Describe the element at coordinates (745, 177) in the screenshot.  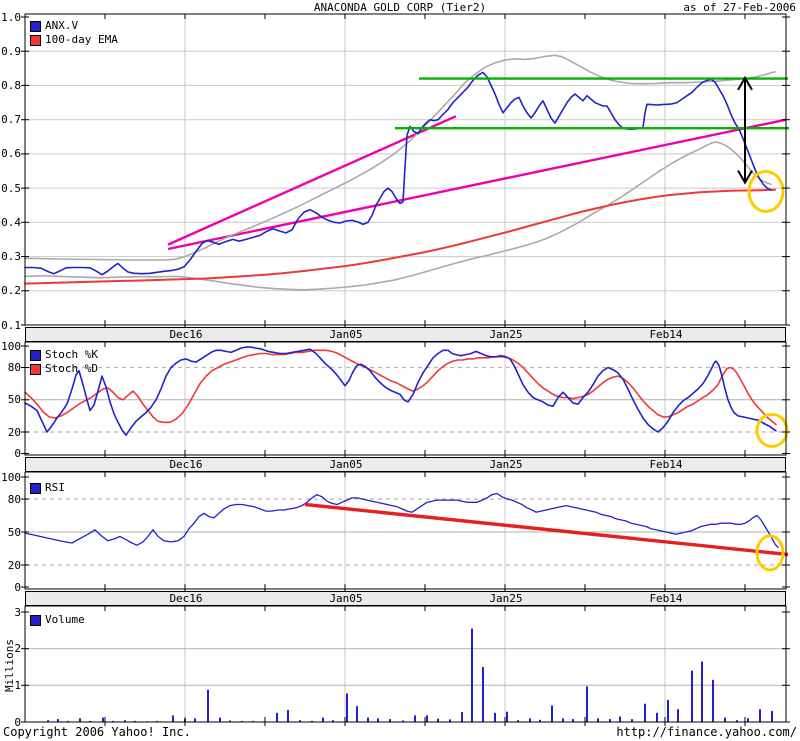
I see `arrowhead-down-icon` at that location.